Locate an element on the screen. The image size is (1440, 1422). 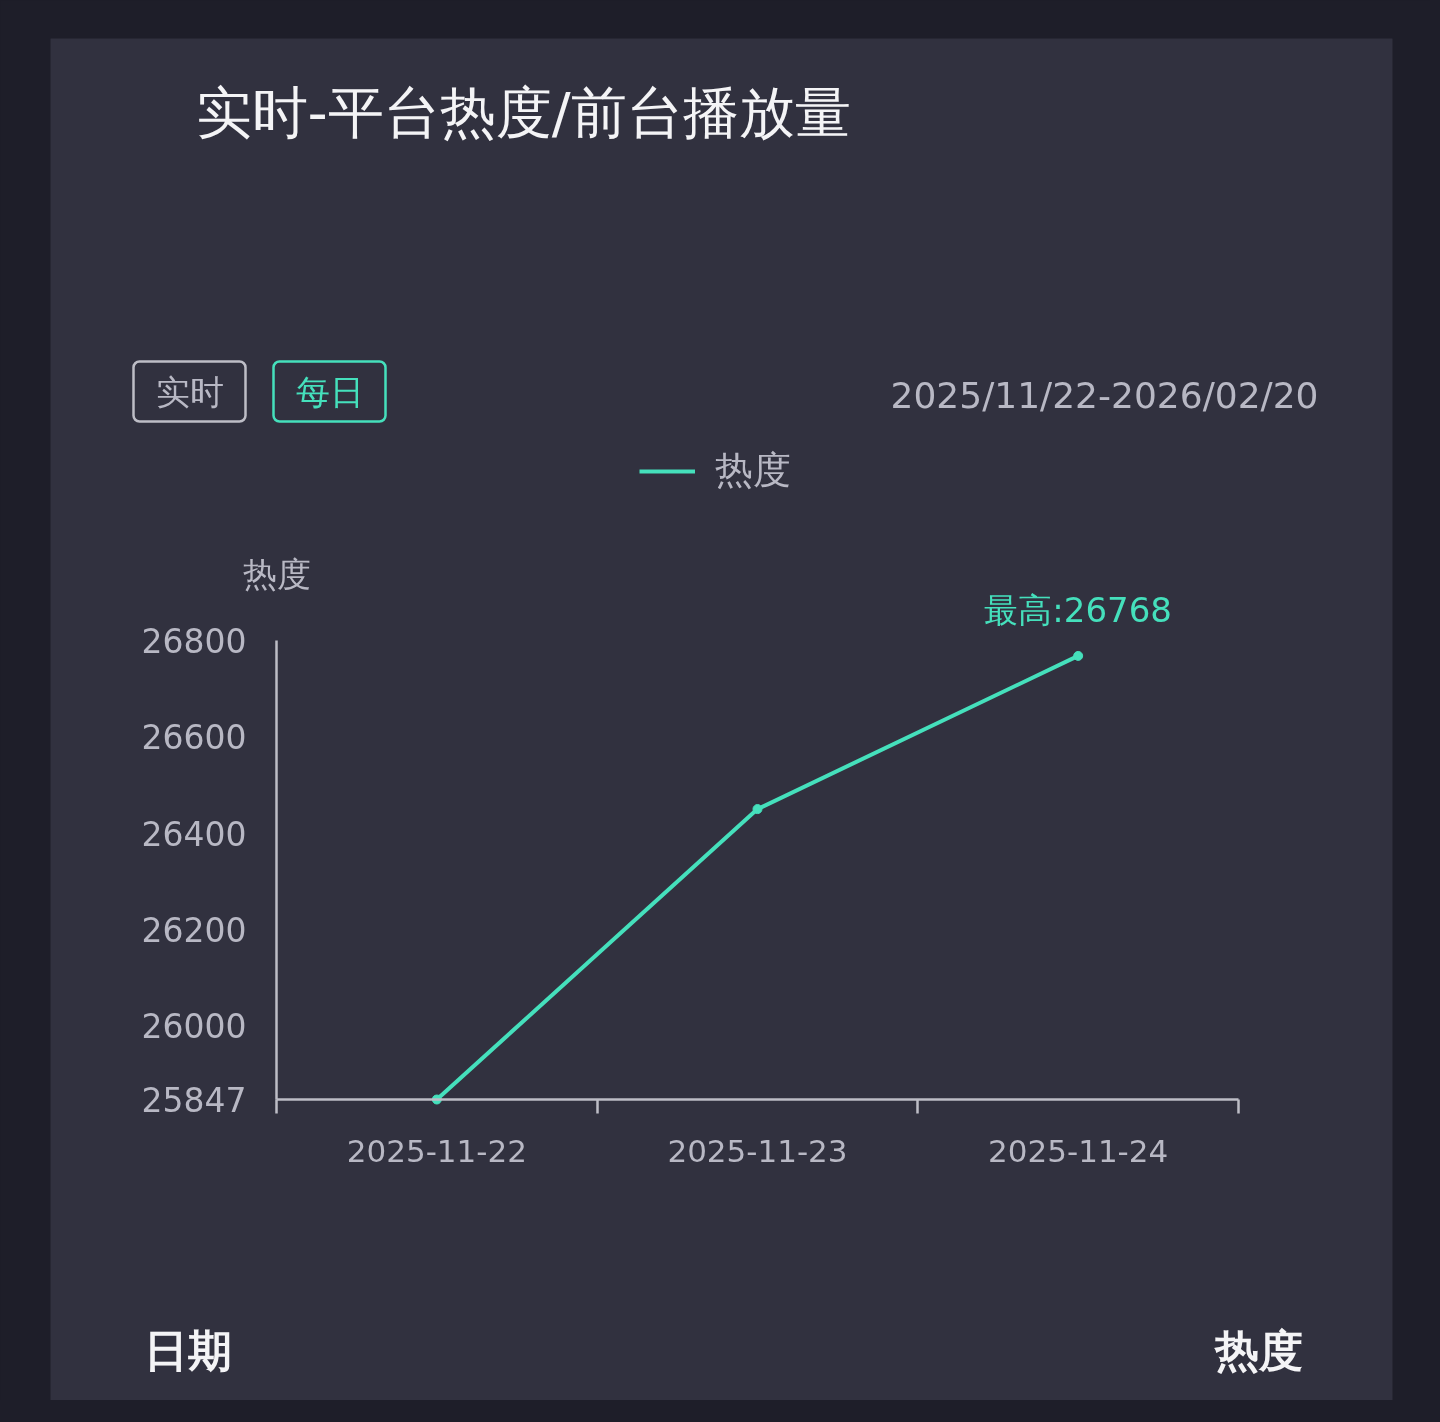
x-tick-label: 2025-11-24 is located at coordinates (1078, 1150).